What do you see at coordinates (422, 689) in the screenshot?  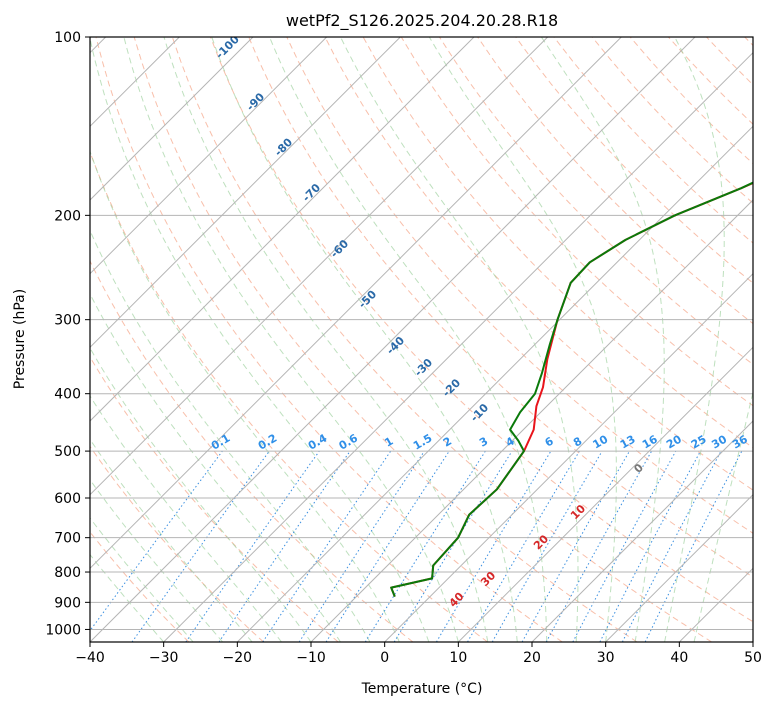 I see `x-axis-label: Temperature (°C)` at bounding box center [422, 689].